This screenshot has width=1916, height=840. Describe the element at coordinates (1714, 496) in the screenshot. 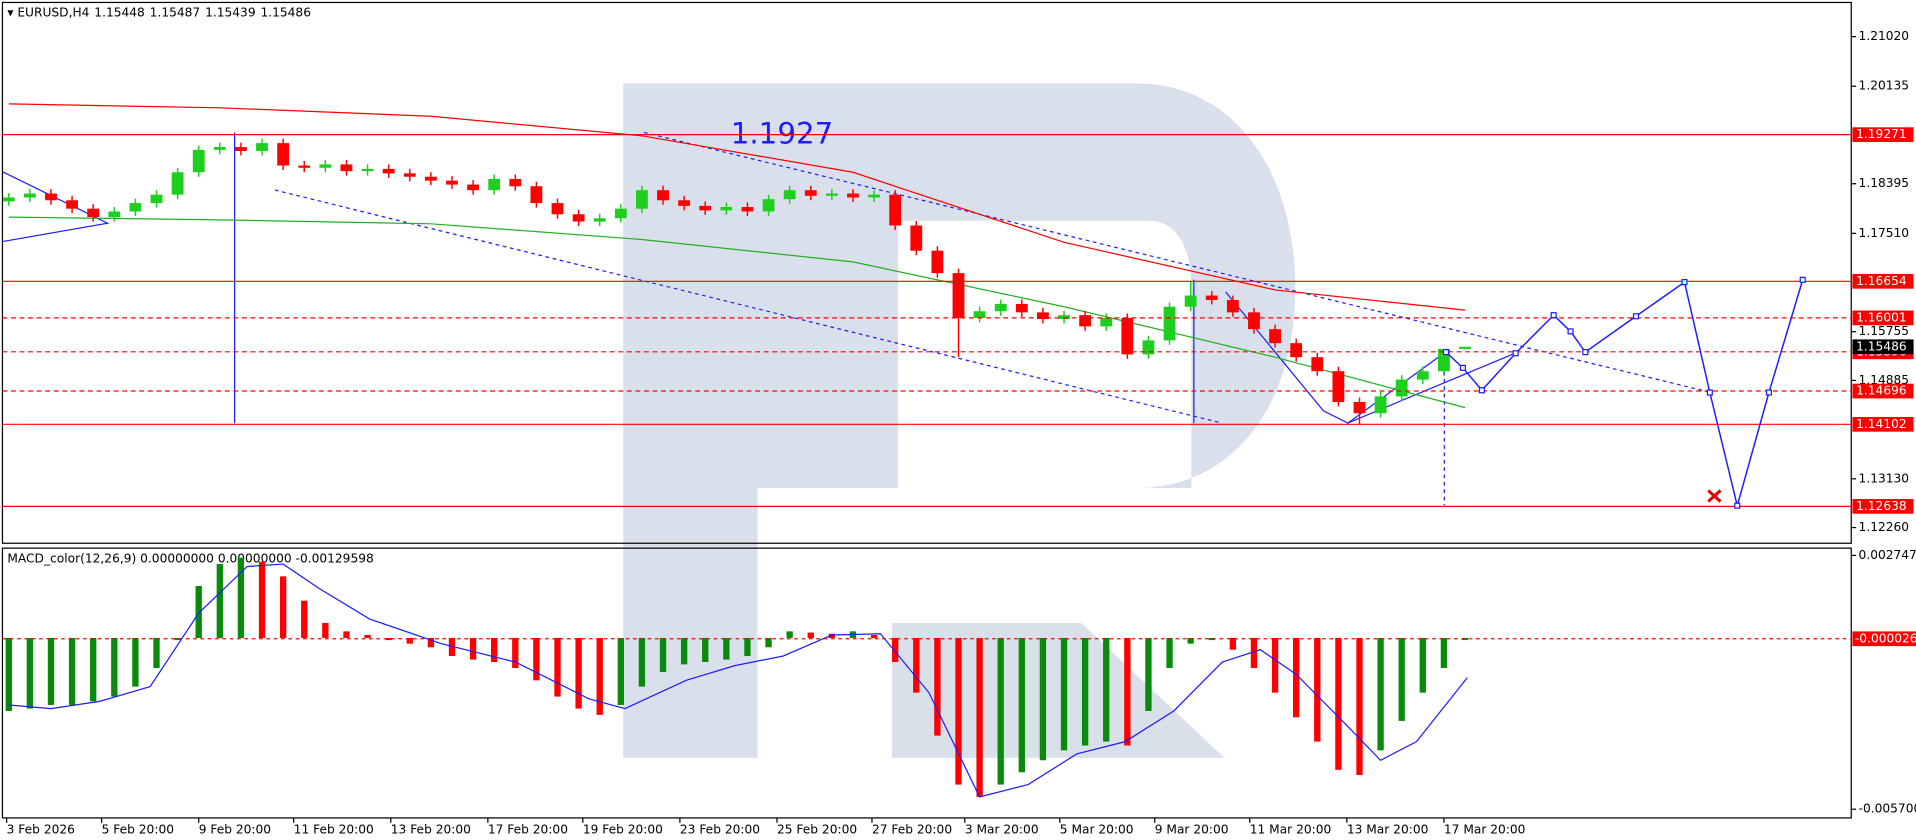

I see `target-cross` at that location.